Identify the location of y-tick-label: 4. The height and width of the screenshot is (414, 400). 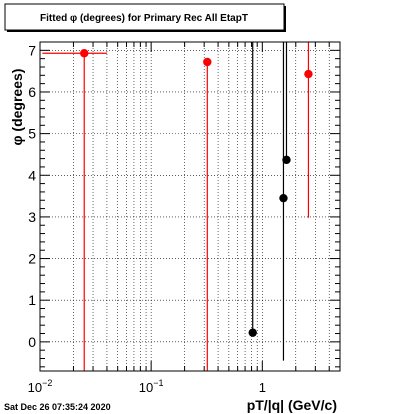
(32, 175).